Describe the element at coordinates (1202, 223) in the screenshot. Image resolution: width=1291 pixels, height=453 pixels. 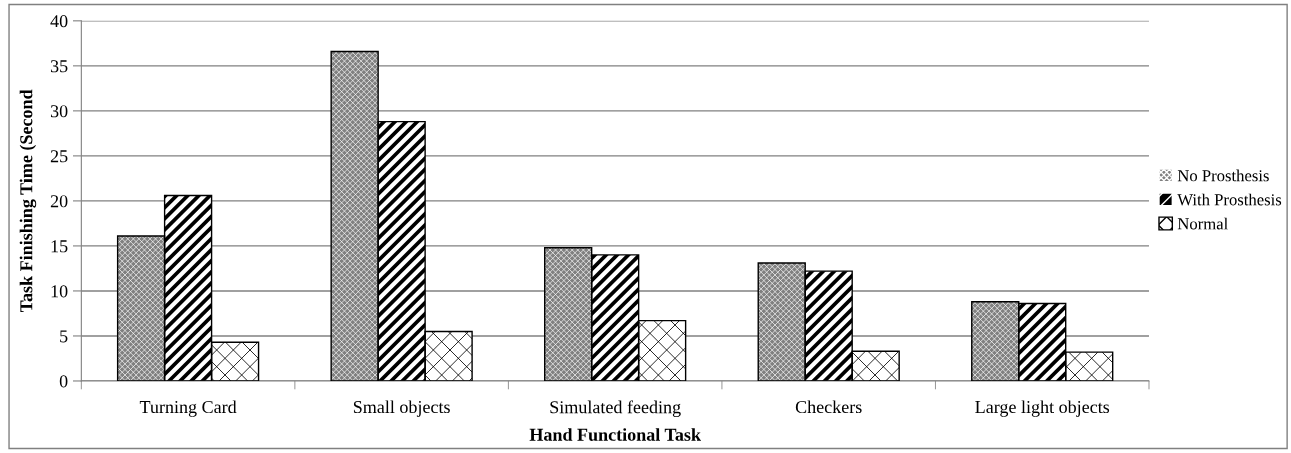
I see `text: Normal` at that location.